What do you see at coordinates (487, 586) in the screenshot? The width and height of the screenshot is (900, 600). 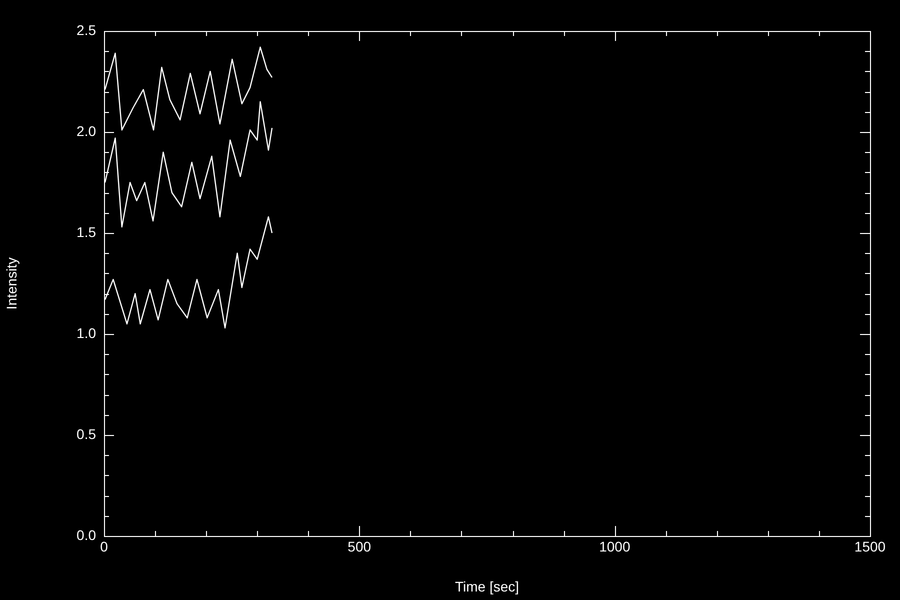 I see `x-axis-title: Time [sec]` at bounding box center [487, 586].